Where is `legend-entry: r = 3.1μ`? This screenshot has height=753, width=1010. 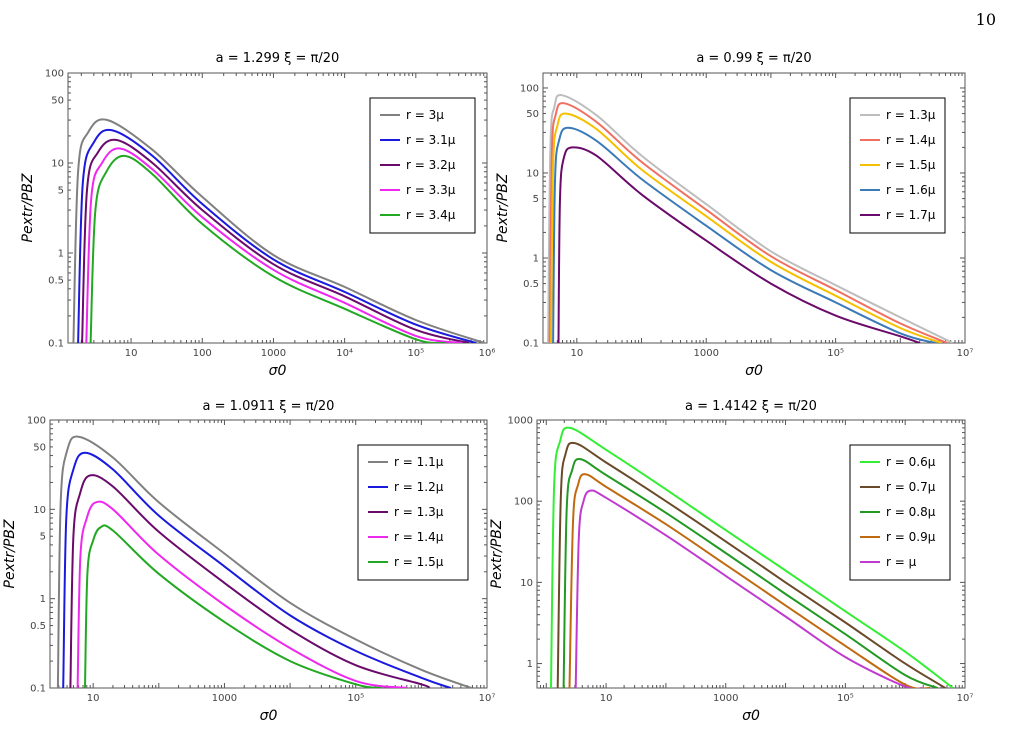
legend-entry: r = 3.1μ is located at coordinates (431, 140).